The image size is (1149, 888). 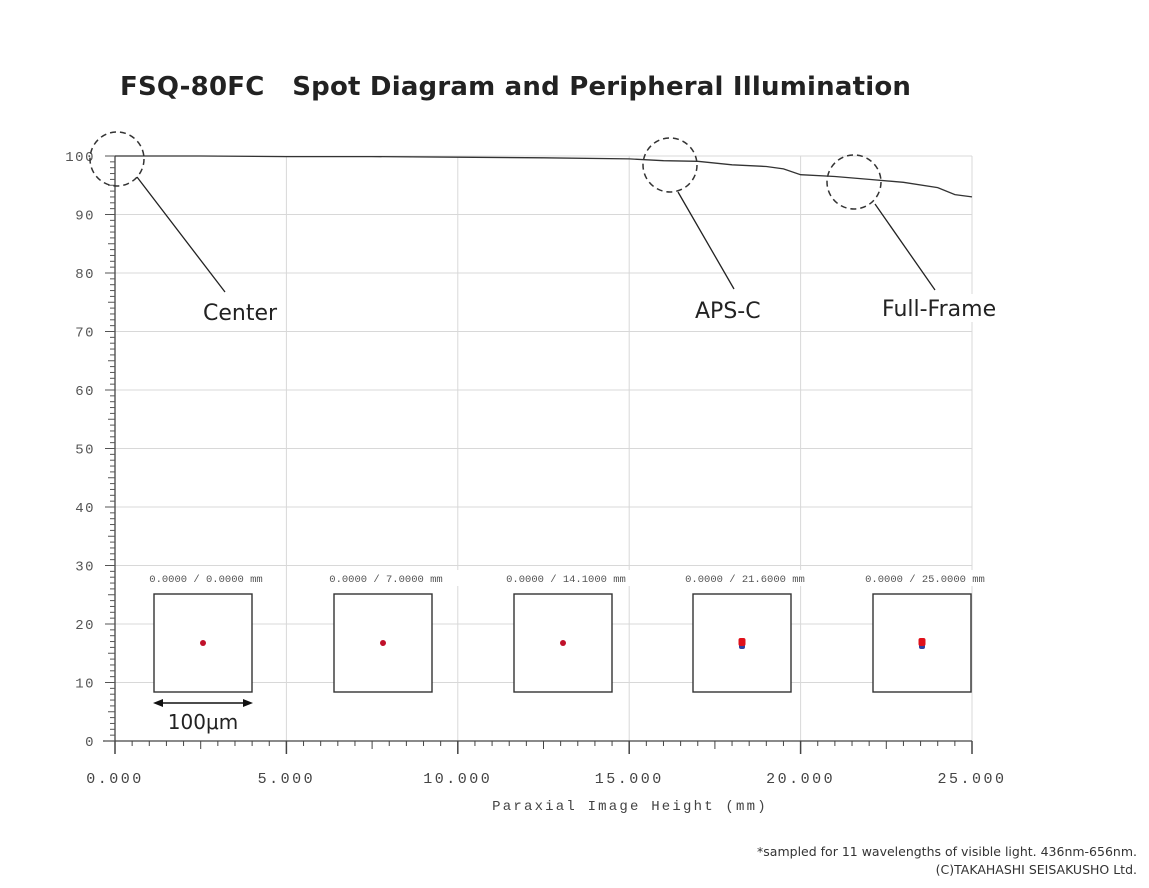 I want to click on y-axis-ticks: 0 10 20 30 40 50 60 70 80 90 100, so click(x=90, y=450).